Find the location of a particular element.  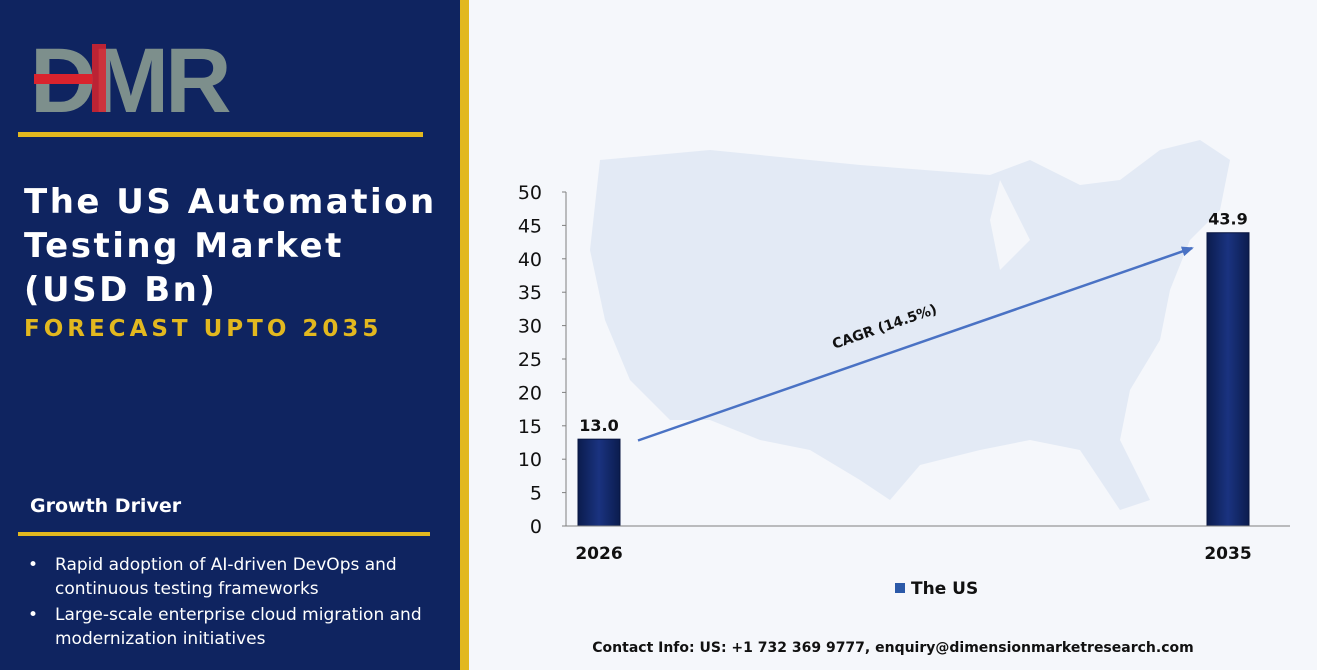

data-label: 13.0 is located at coordinates (598, 425).